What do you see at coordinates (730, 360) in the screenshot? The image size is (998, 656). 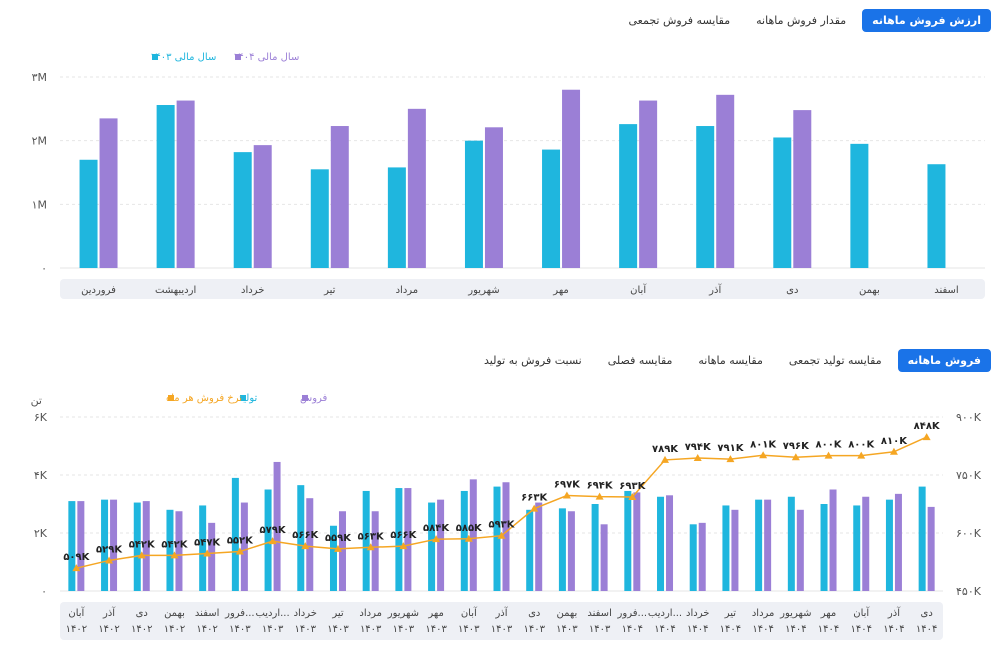 I see `tab-monthly-comparison: مقایسه ماهانه` at bounding box center [730, 360].